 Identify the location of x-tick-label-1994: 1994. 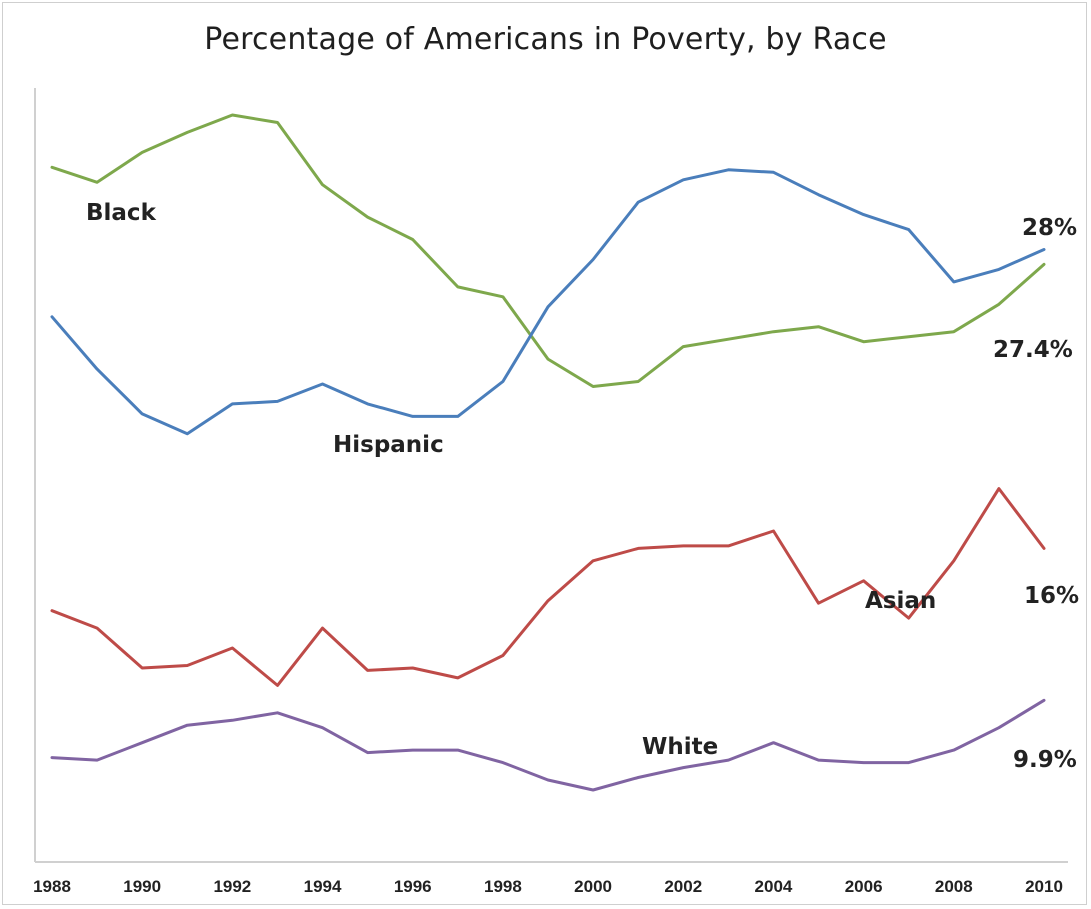
(323, 886).